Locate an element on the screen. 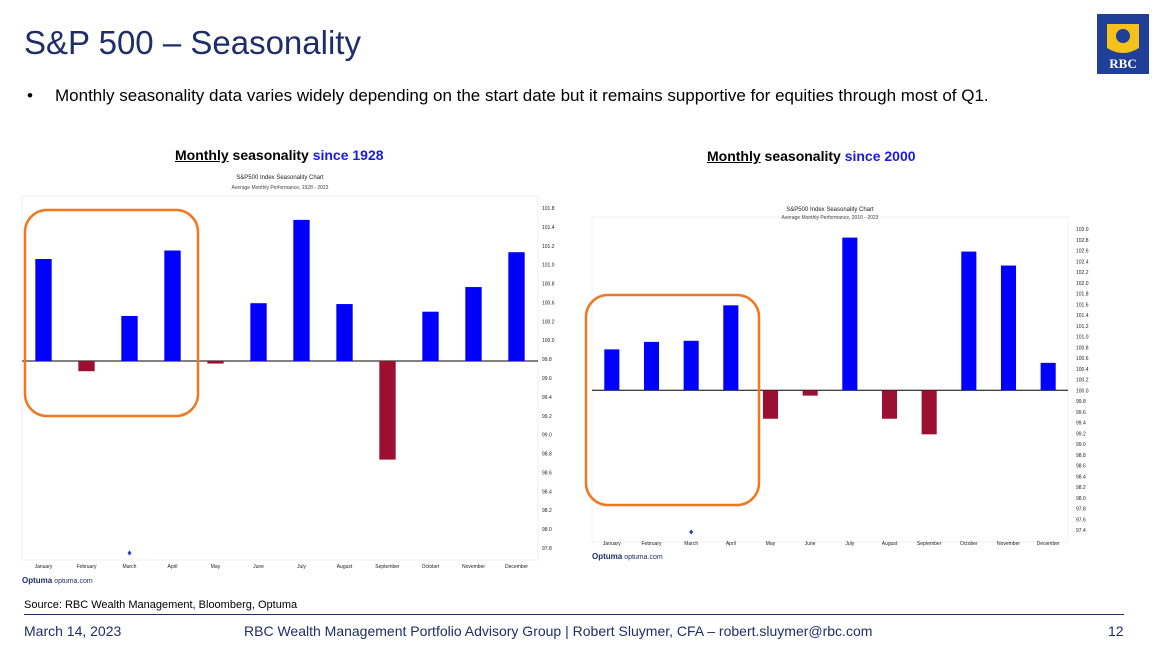 The width and height of the screenshot is (1157, 651). y-tick-label: 97.4 is located at coordinates (1081, 531).